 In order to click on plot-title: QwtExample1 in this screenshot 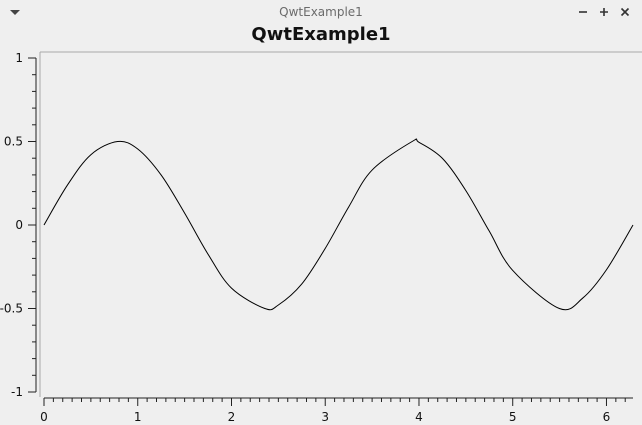, I will do `click(321, 34)`.